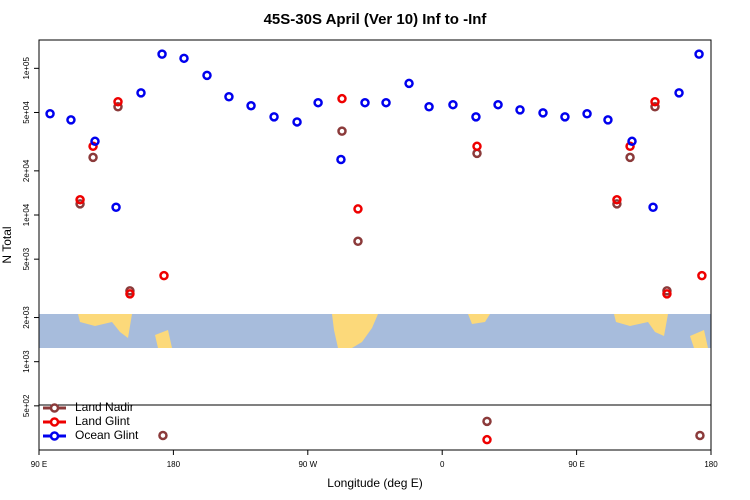 The height and width of the screenshot is (500, 750). What do you see at coordinates (26, 112) in the screenshot?
I see `y-tick-label: 5e+04` at bounding box center [26, 112].